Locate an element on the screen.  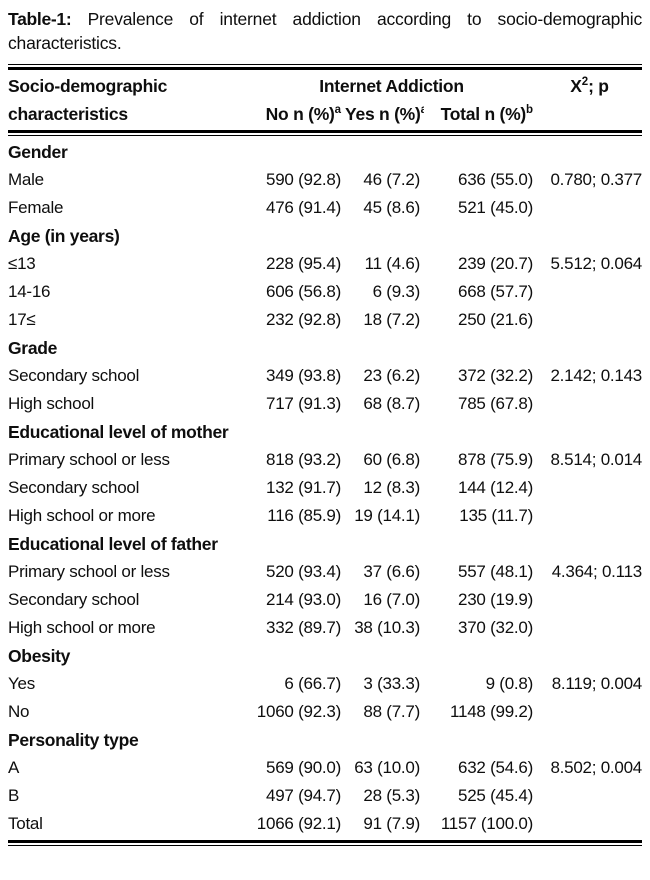
row-label: 17≤ is located at coordinates (22, 320).